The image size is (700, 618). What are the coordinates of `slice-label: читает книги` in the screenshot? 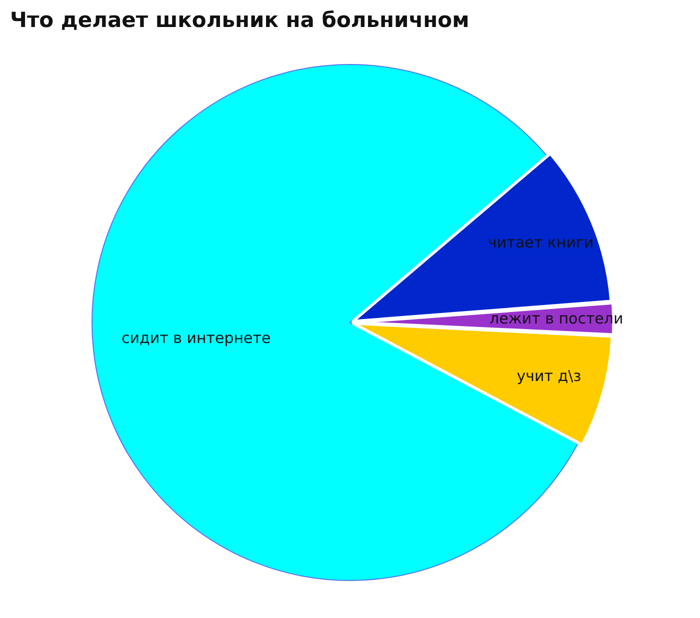 It's located at (541, 243).